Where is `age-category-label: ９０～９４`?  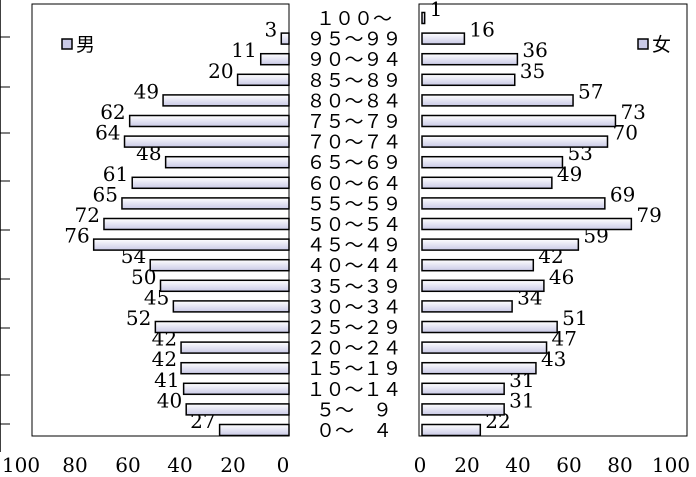
age-category-label: ９０～９４ is located at coordinates (353, 60).